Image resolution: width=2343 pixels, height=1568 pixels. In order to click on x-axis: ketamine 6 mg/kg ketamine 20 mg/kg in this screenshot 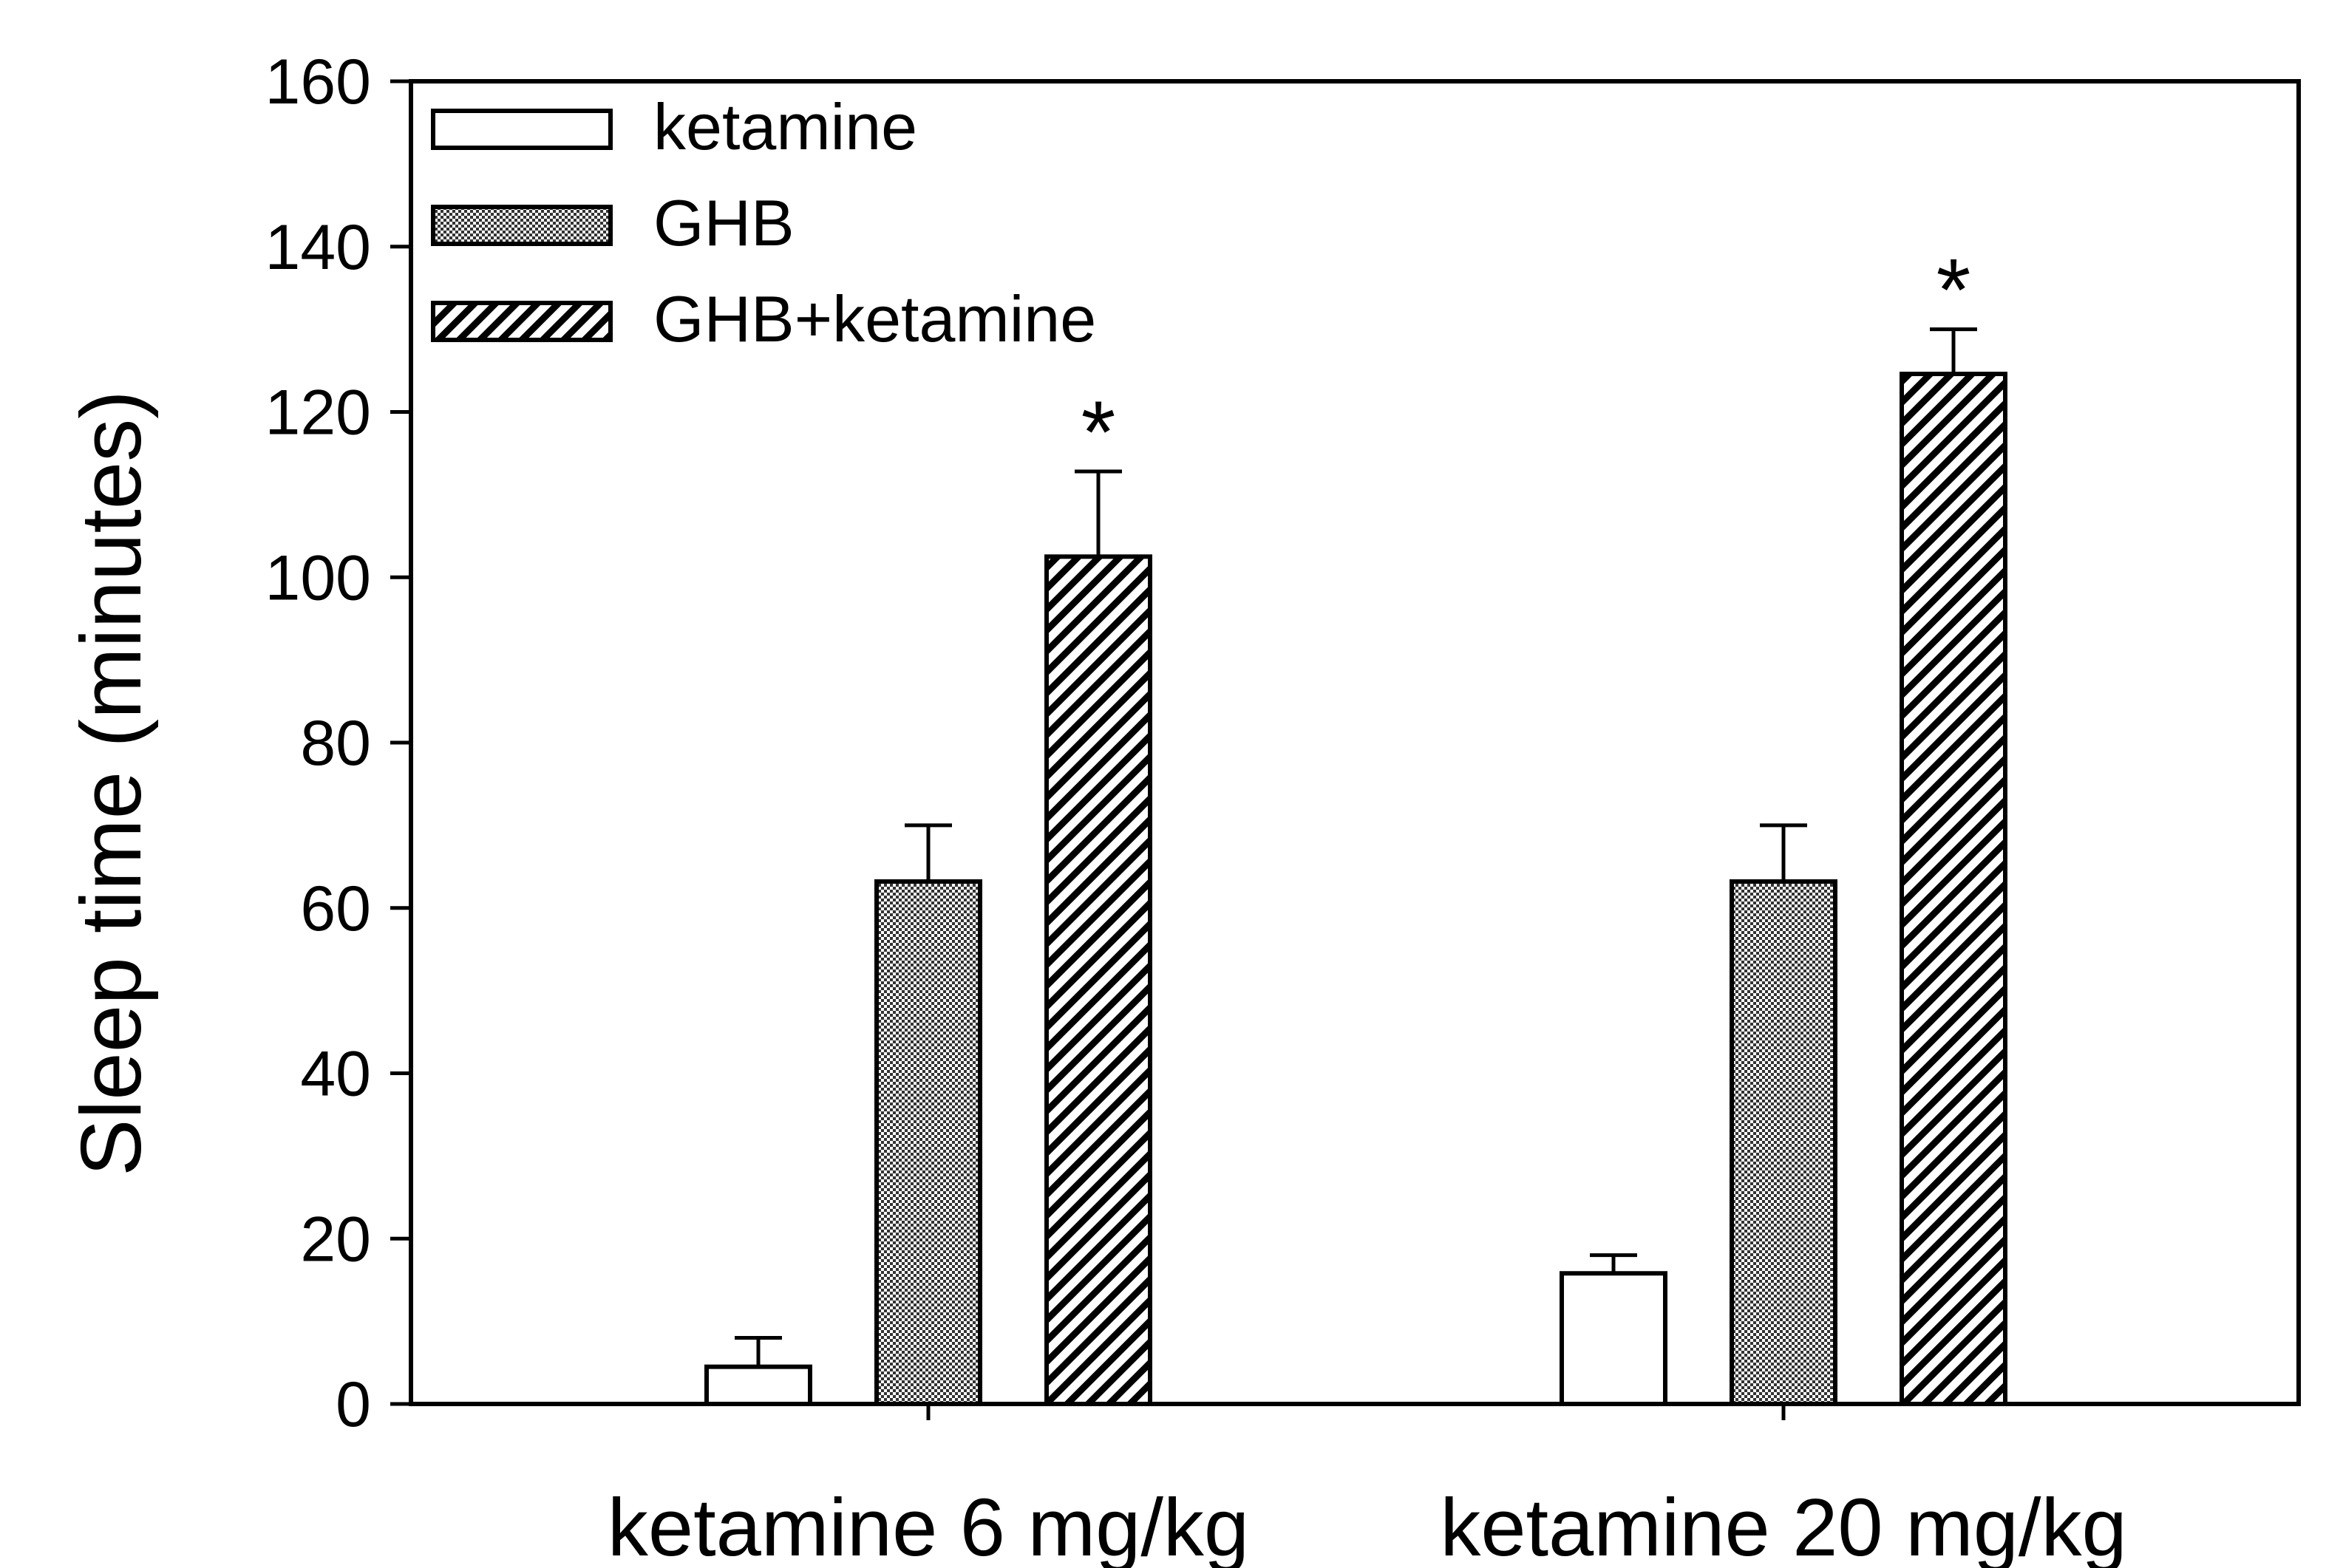, I will do `click(1367, 1486)`.